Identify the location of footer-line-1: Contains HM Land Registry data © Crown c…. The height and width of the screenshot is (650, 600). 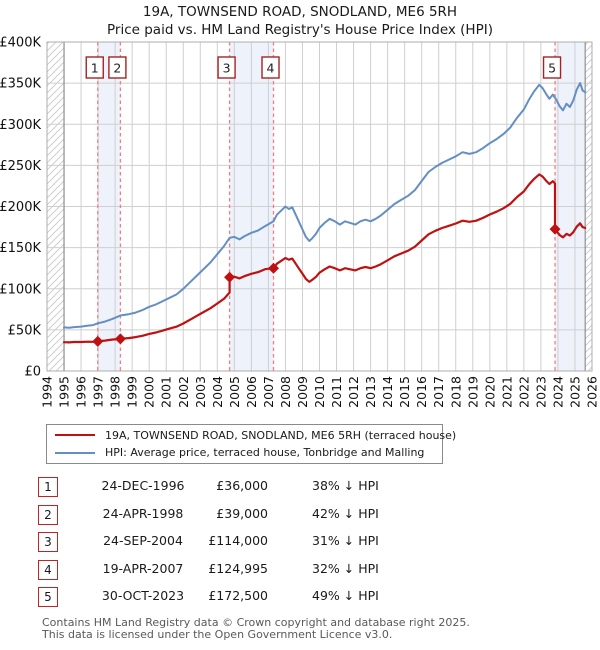
(256, 622).